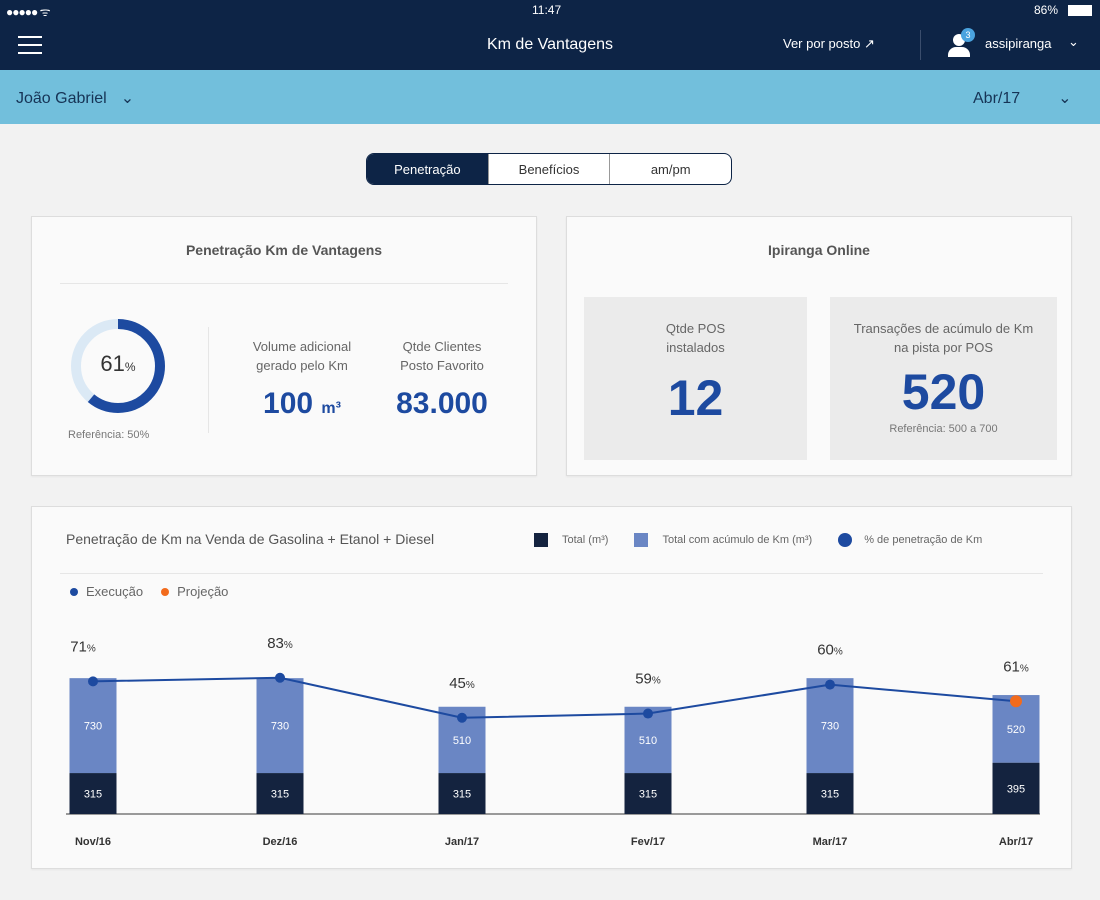  Describe the element at coordinates (280, 842) in the screenshot. I see `x-tick-label: Dez/16` at that location.